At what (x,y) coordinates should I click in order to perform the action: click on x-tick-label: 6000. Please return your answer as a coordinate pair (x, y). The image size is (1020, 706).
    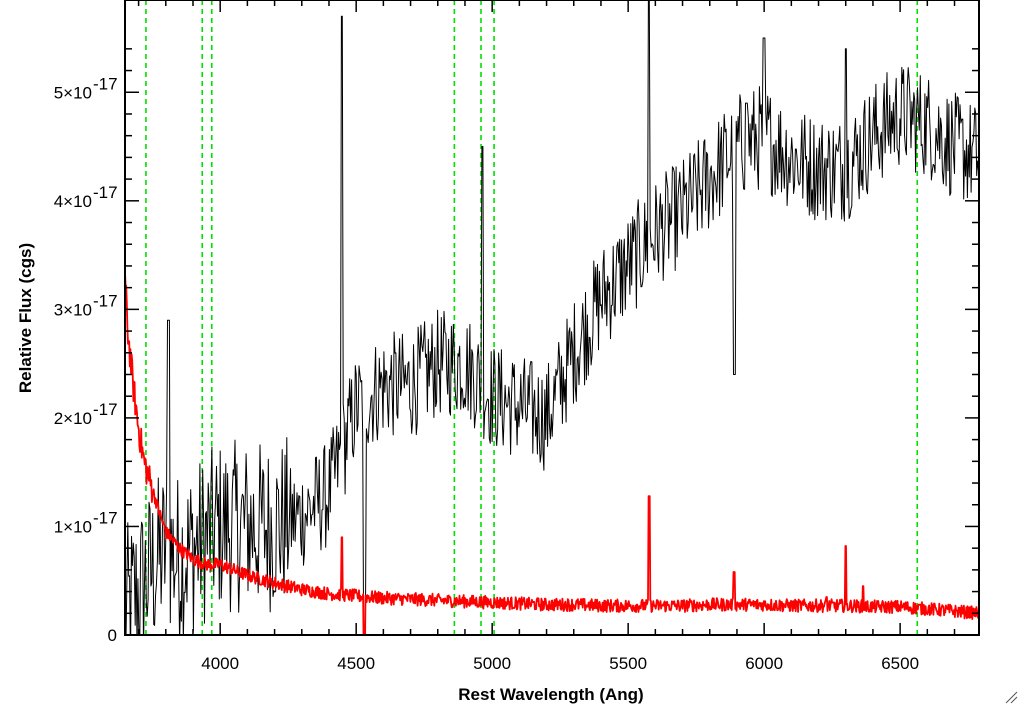
    Looking at the image, I should click on (764, 663).